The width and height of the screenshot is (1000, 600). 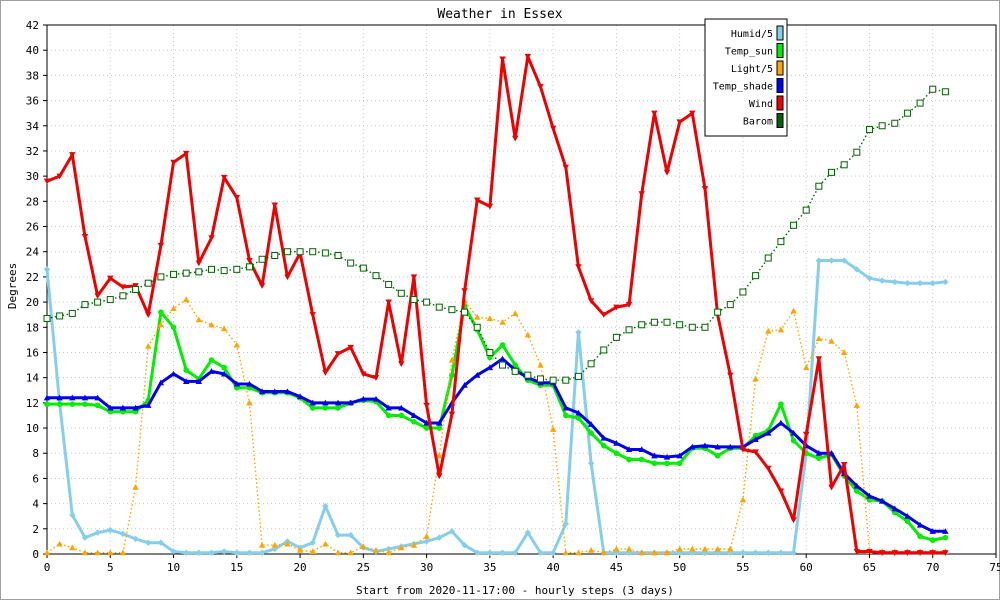 I want to click on y-tick-label: 20, so click(x=32, y=302).